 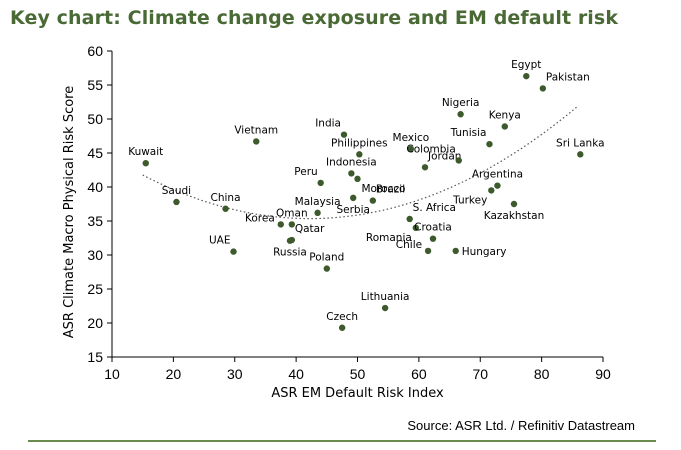 I want to click on y-tick-label: 40, so click(x=95, y=187).